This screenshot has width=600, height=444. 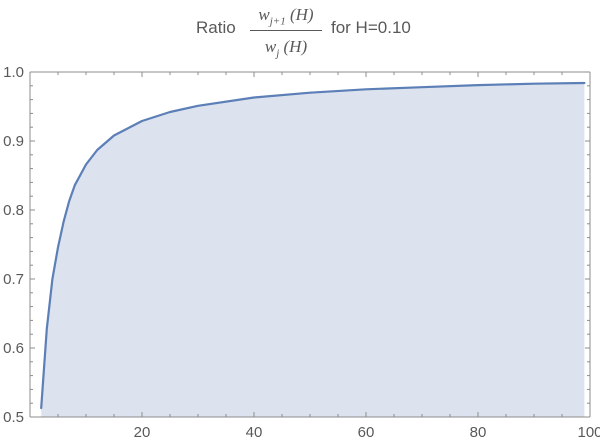 What do you see at coordinates (371, 27) in the screenshot?
I see `title-suffix: for H=0.10` at bounding box center [371, 27].